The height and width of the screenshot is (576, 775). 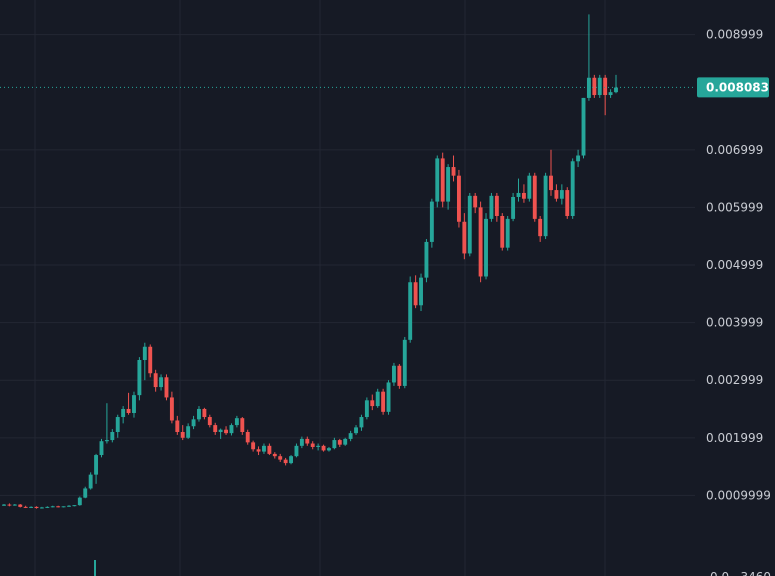 I want to click on y-tick-label: 0.008999, so click(x=734, y=35).